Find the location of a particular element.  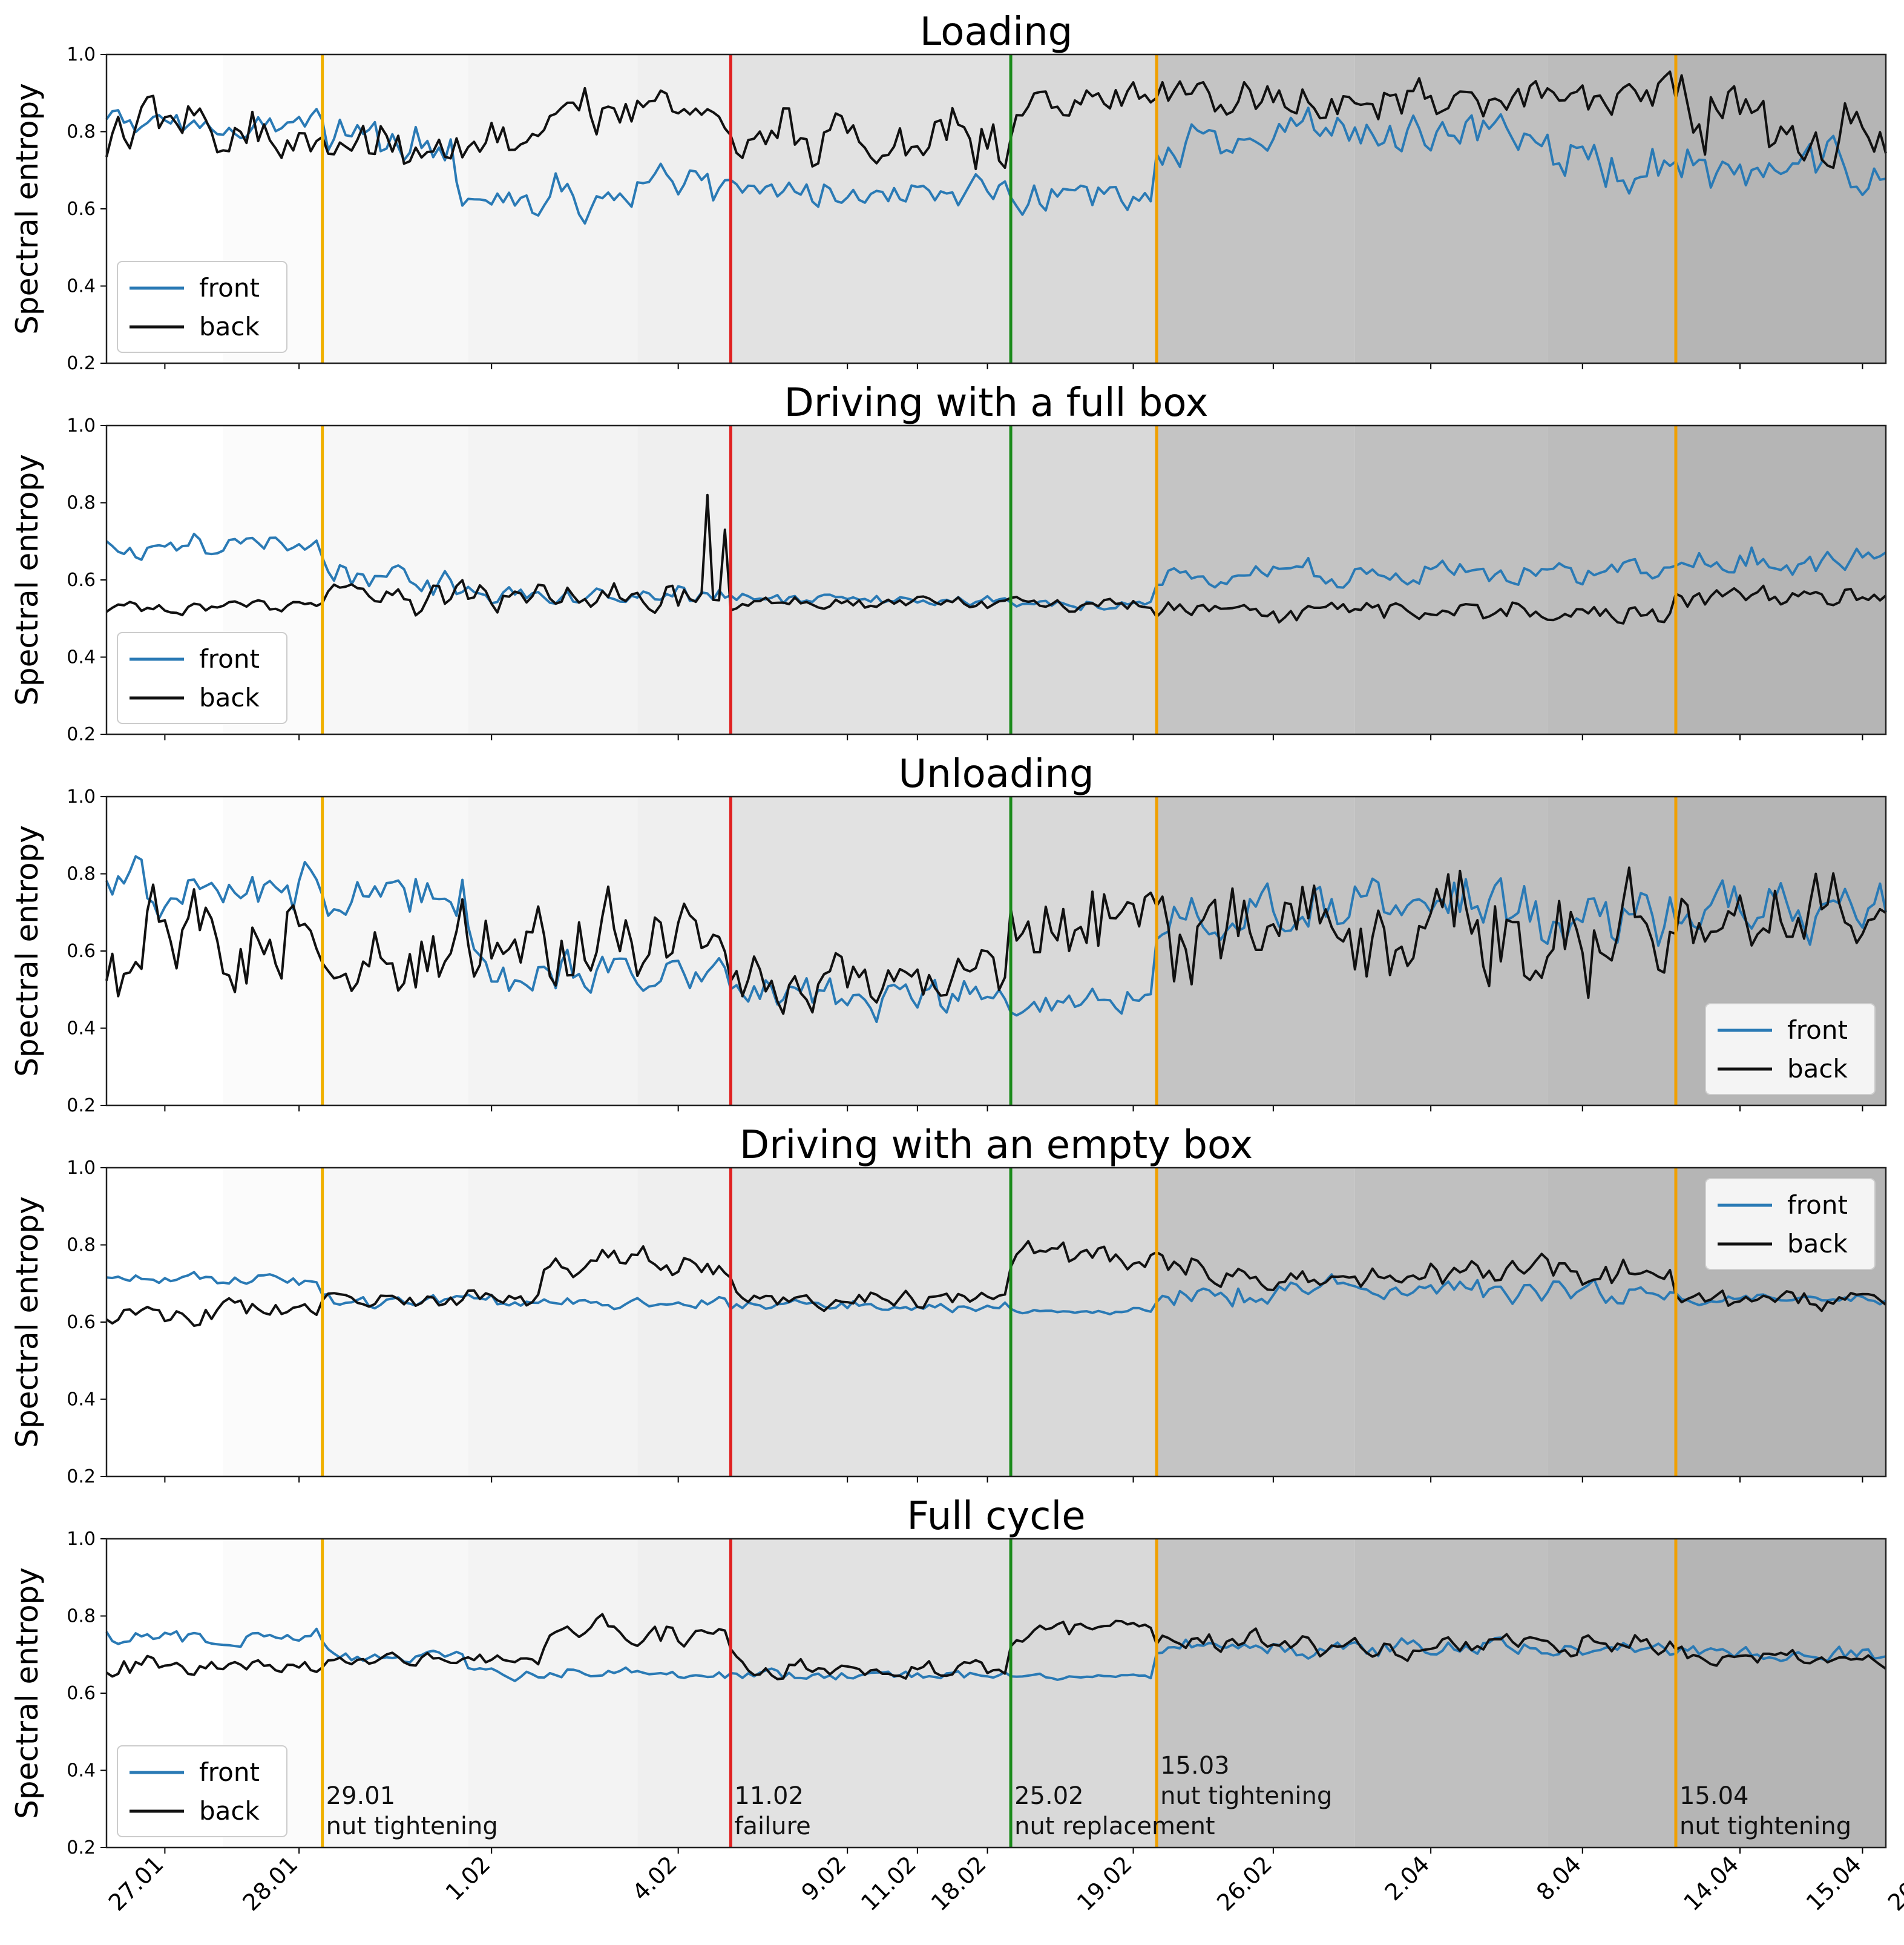

x-tick-label: 14.04 is located at coordinates (1711, 1883).